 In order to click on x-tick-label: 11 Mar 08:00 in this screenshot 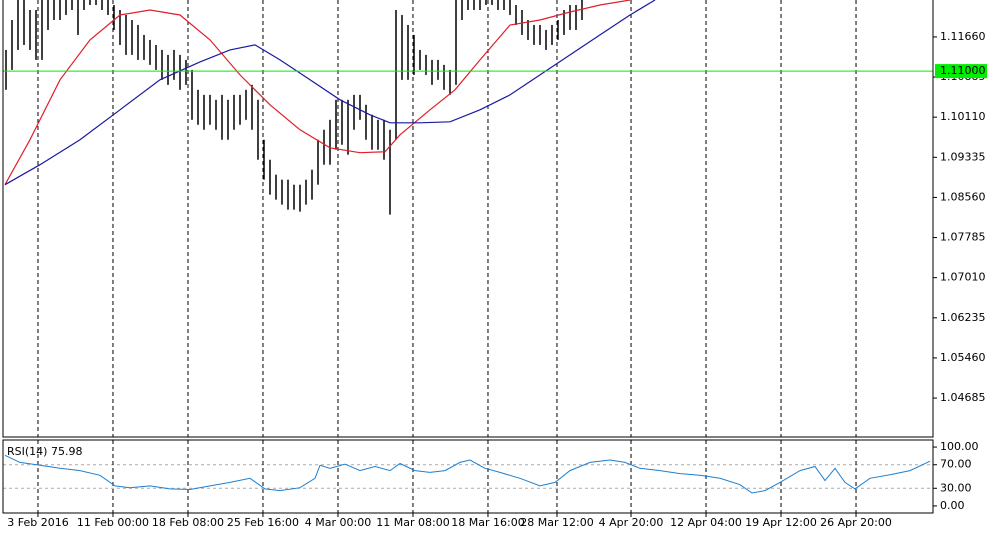, I will do `click(412, 522)`.